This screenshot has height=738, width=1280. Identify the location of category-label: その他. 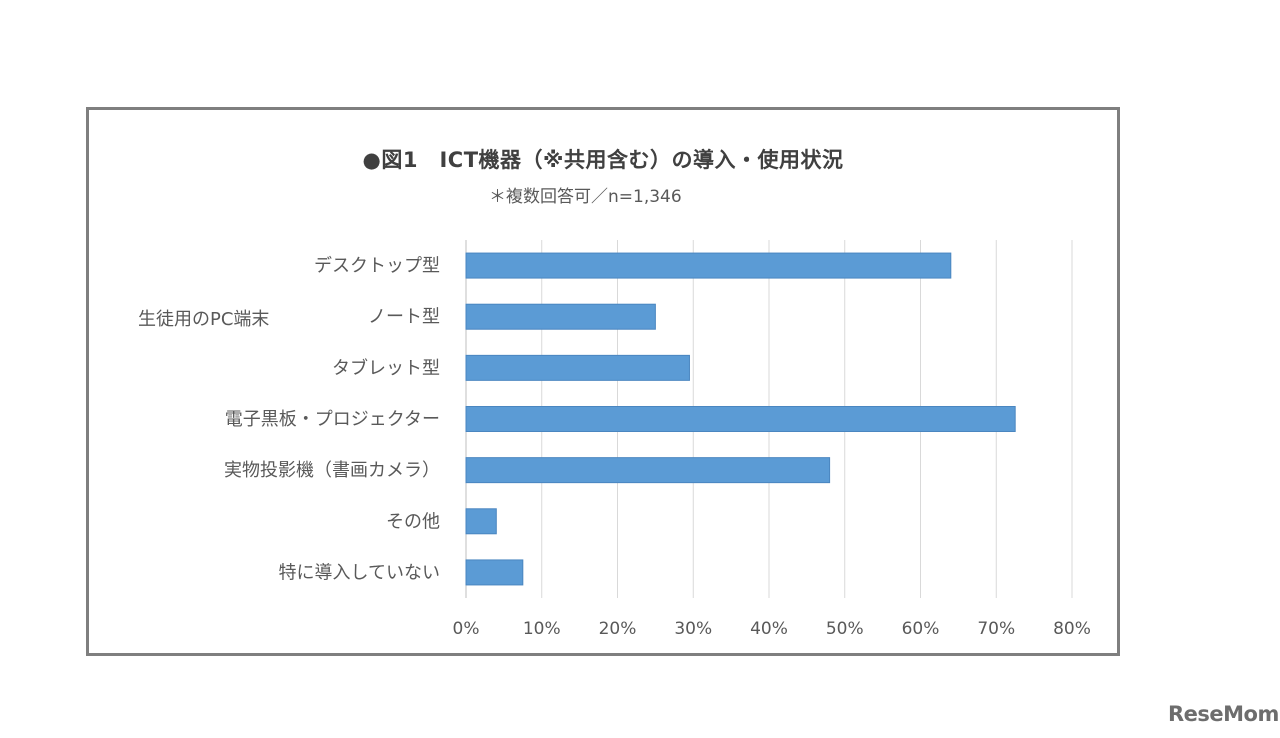
(413, 521).